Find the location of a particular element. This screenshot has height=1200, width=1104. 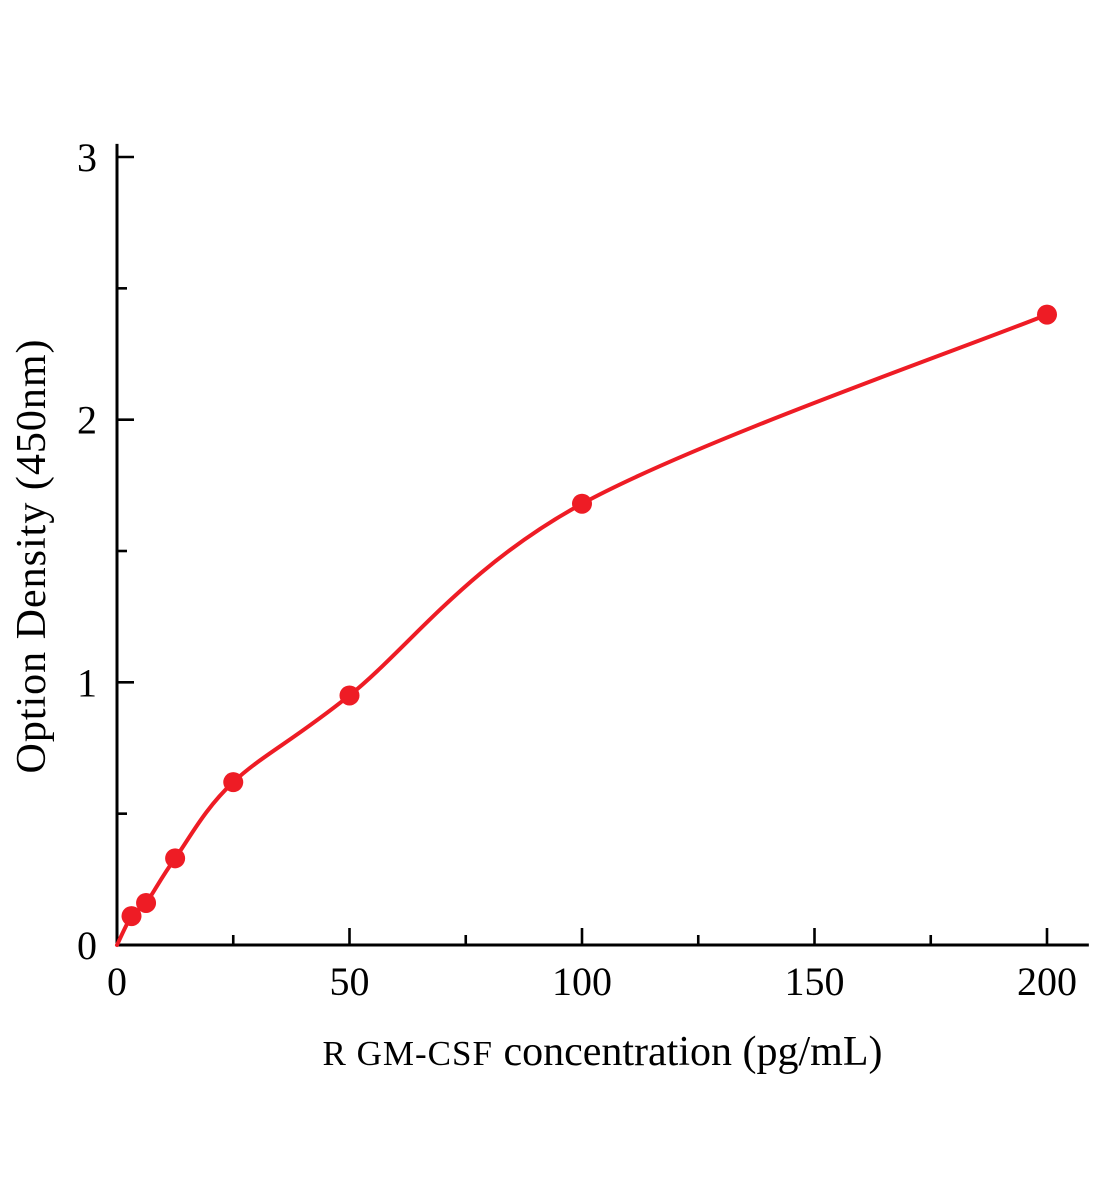

x-tick-label: 200 is located at coordinates (1047, 981).